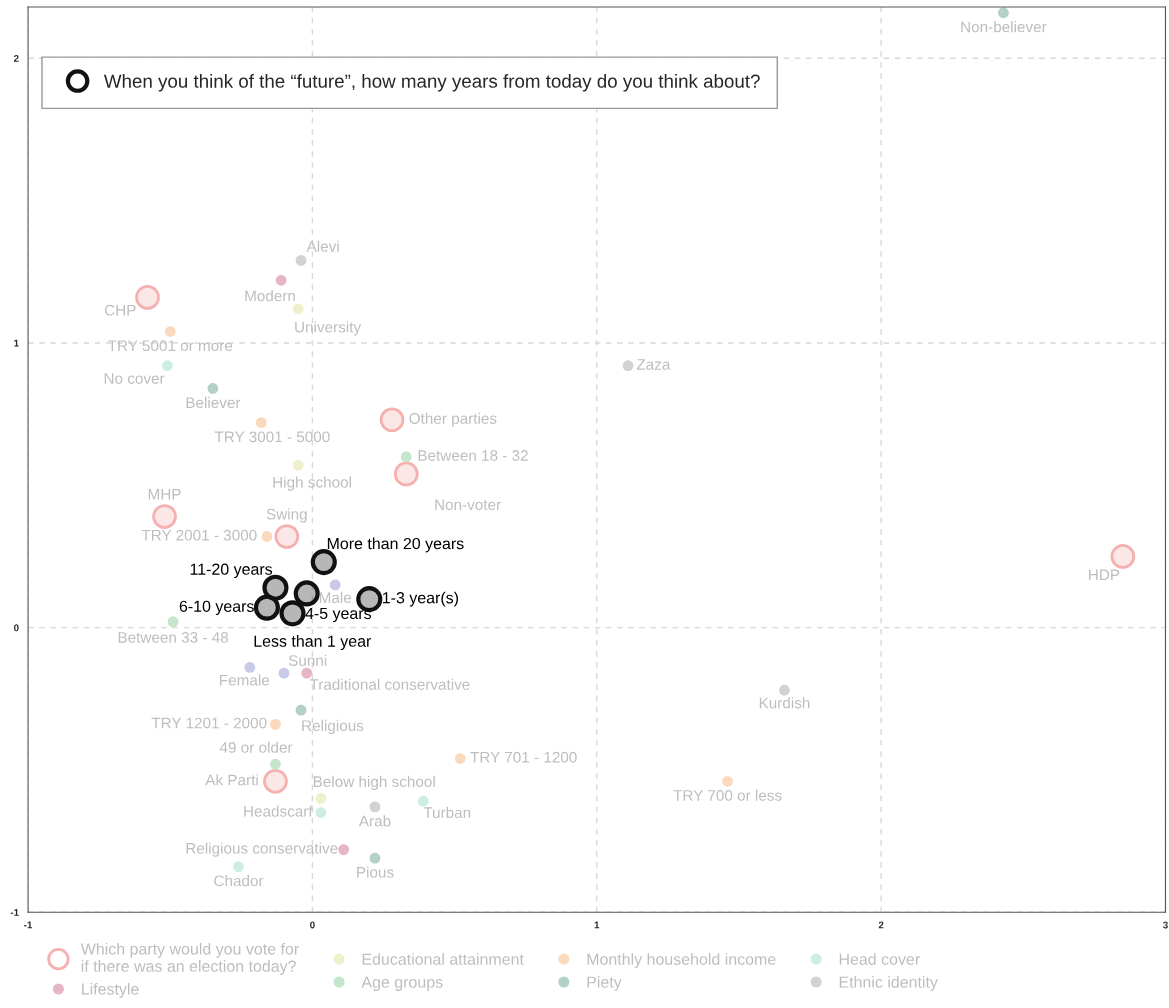  I want to click on annotation: Below high school, so click(374, 783).